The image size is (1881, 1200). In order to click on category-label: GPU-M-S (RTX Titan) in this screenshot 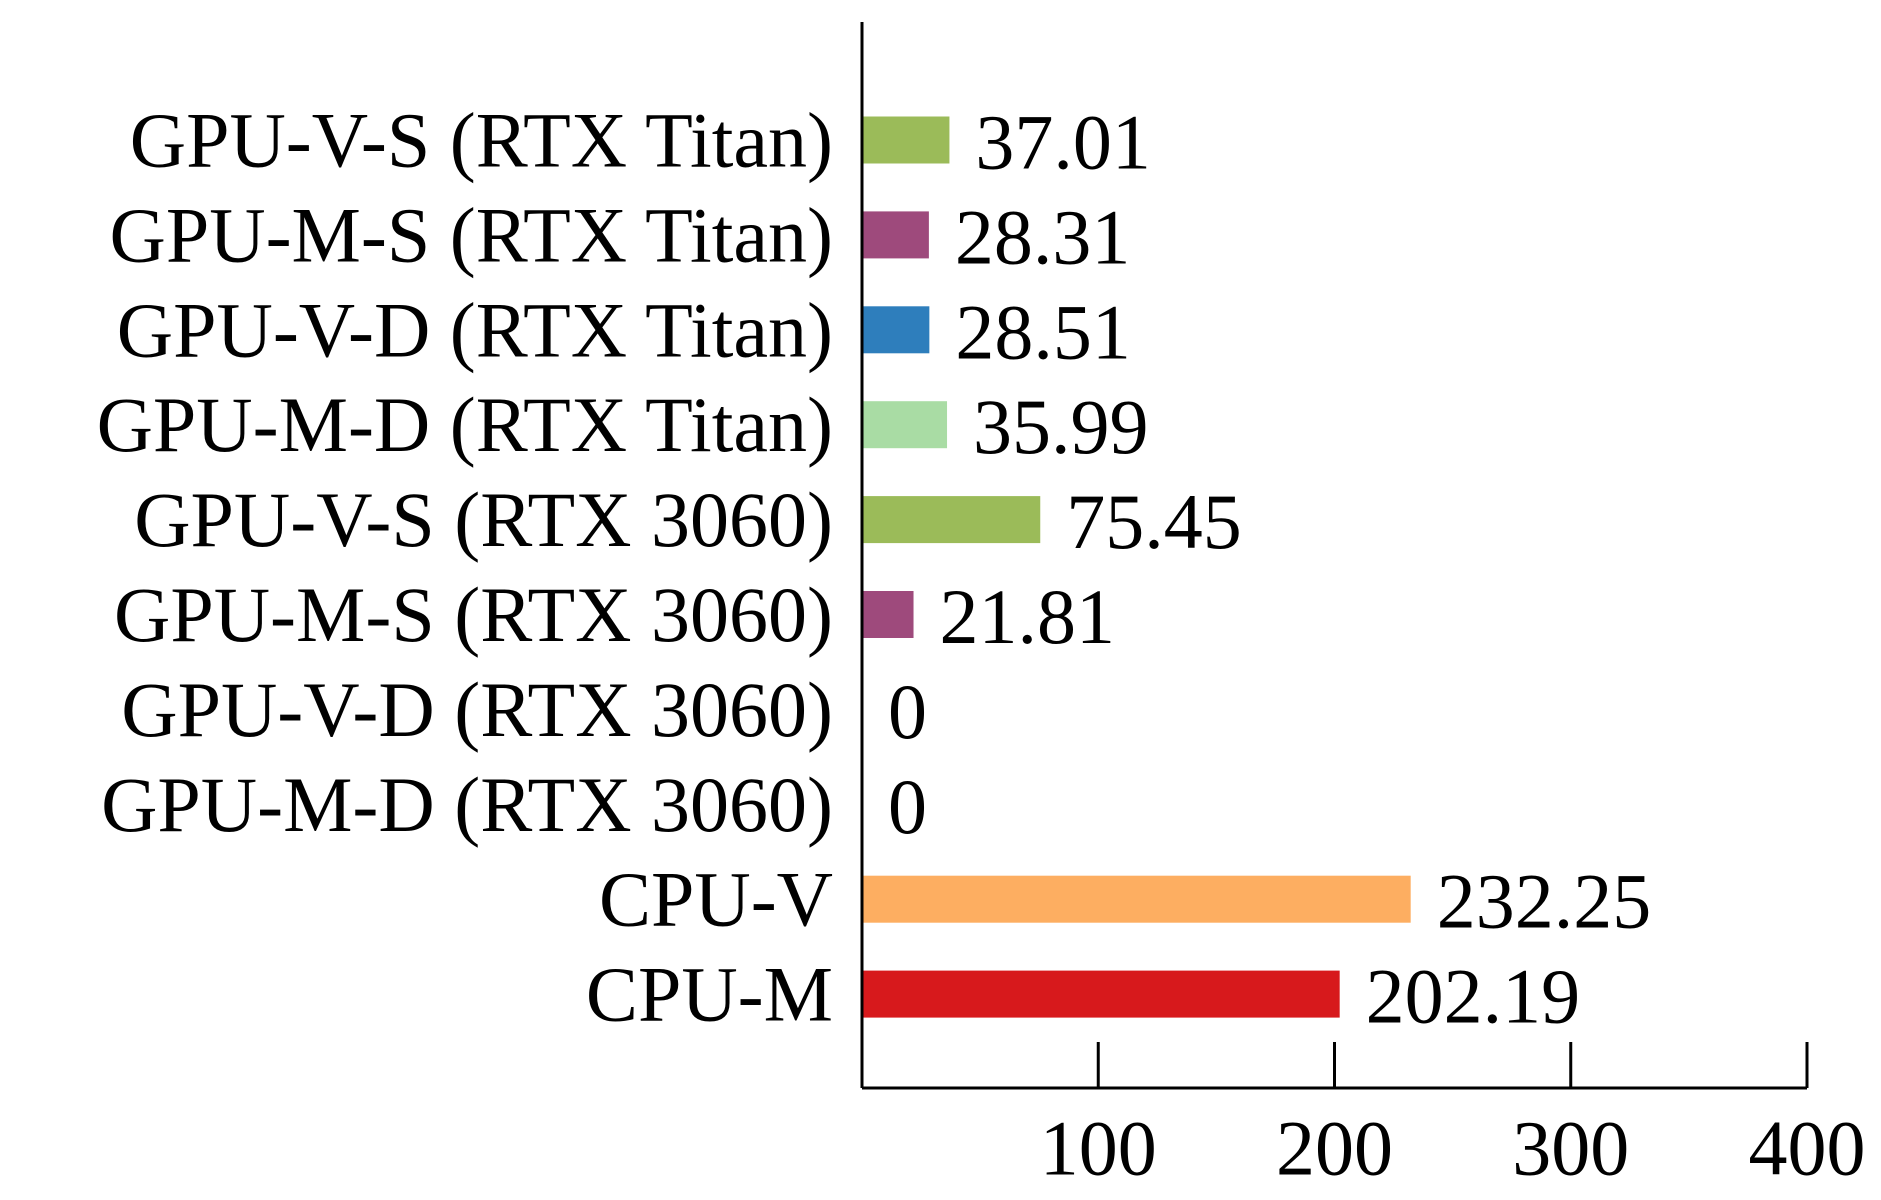, I will do `click(471, 234)`.